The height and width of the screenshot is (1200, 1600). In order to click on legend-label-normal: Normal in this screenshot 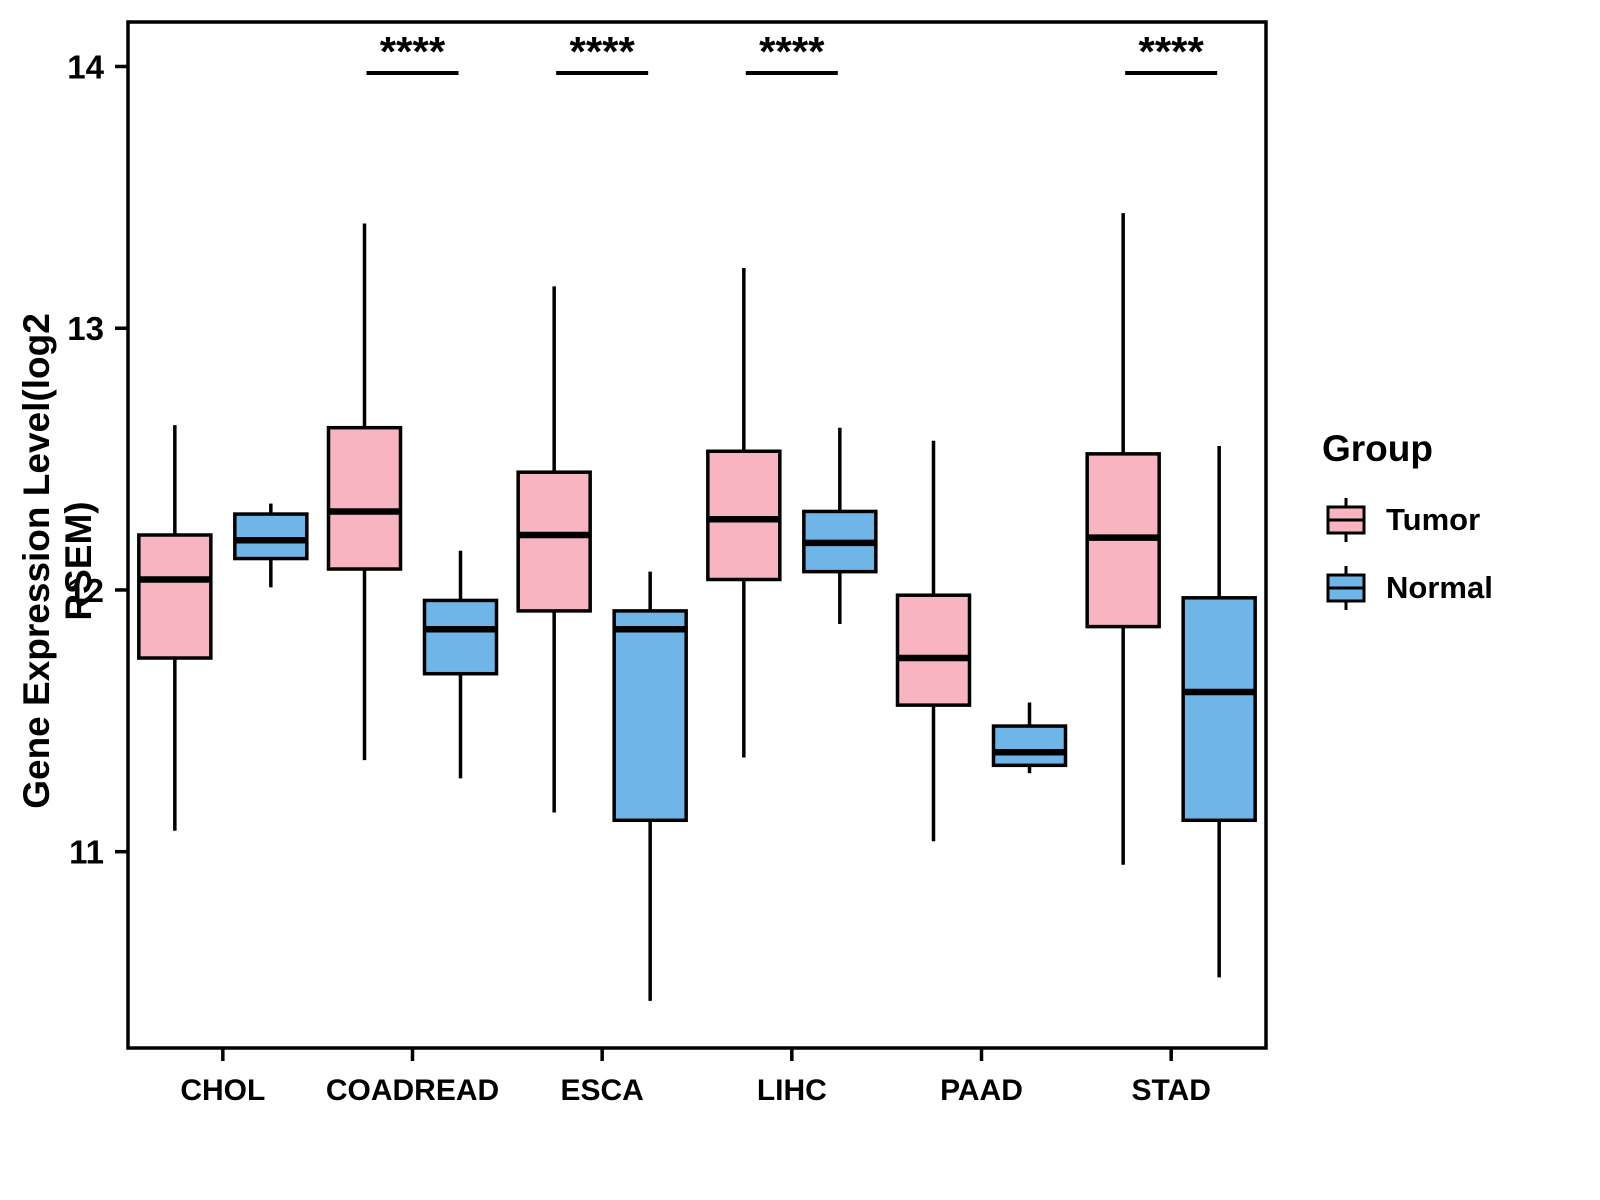, I will do `click(1439, 587)`.